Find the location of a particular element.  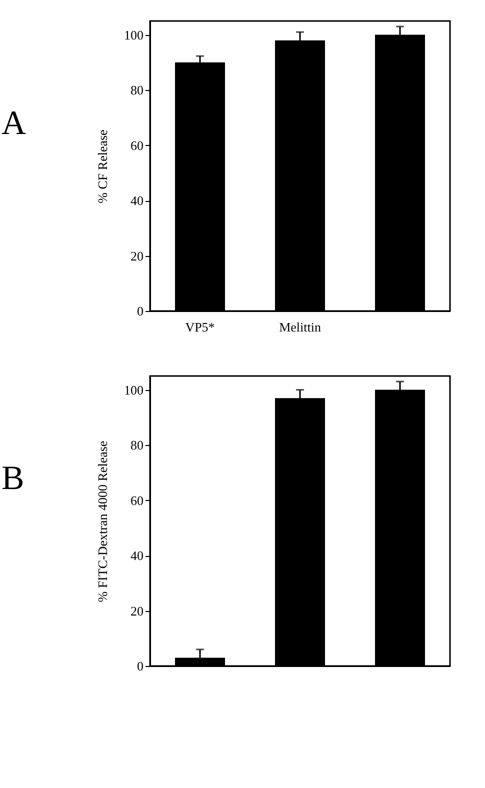

x-tick-label: VP5* is located at coordinates (200, 327).